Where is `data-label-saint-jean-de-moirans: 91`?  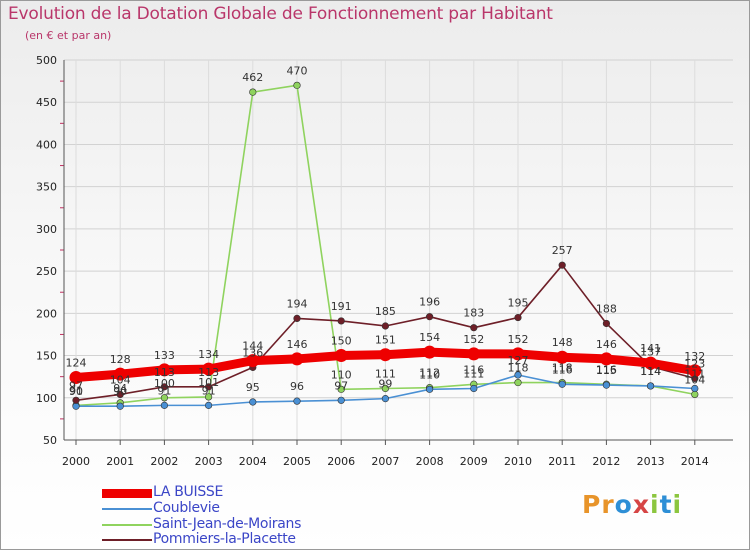 data-label-saint-jean-de-moirans: 91 is located at coordinates (76, 390).